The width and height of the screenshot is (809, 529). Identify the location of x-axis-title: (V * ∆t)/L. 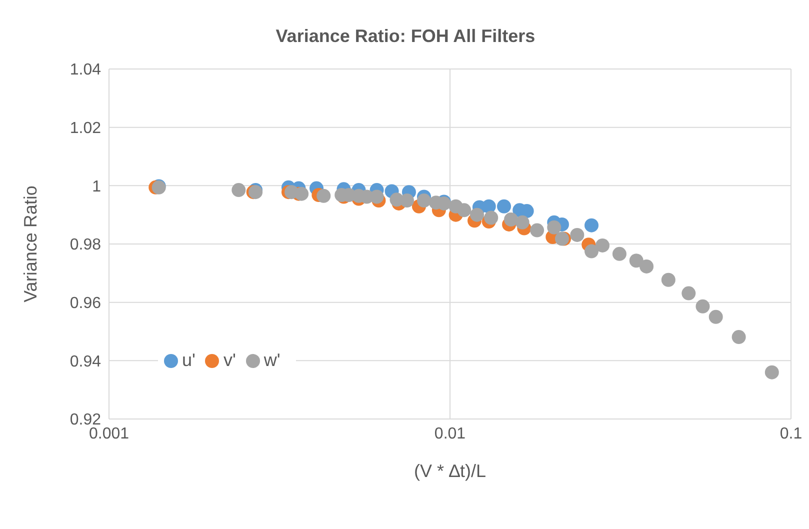
(450, 471).